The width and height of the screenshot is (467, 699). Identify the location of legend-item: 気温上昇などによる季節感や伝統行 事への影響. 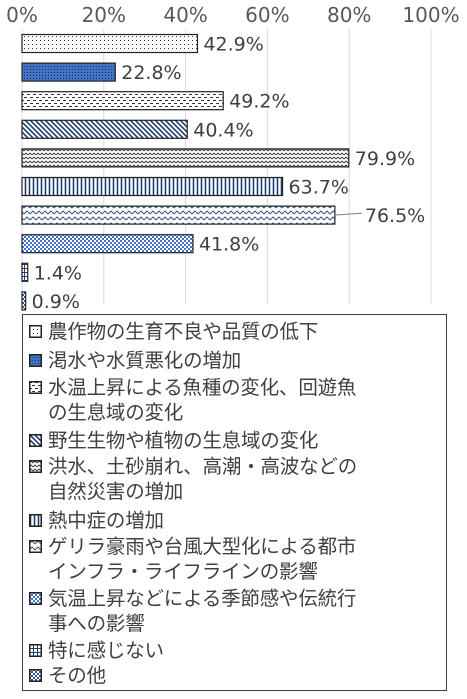
(235, 611).